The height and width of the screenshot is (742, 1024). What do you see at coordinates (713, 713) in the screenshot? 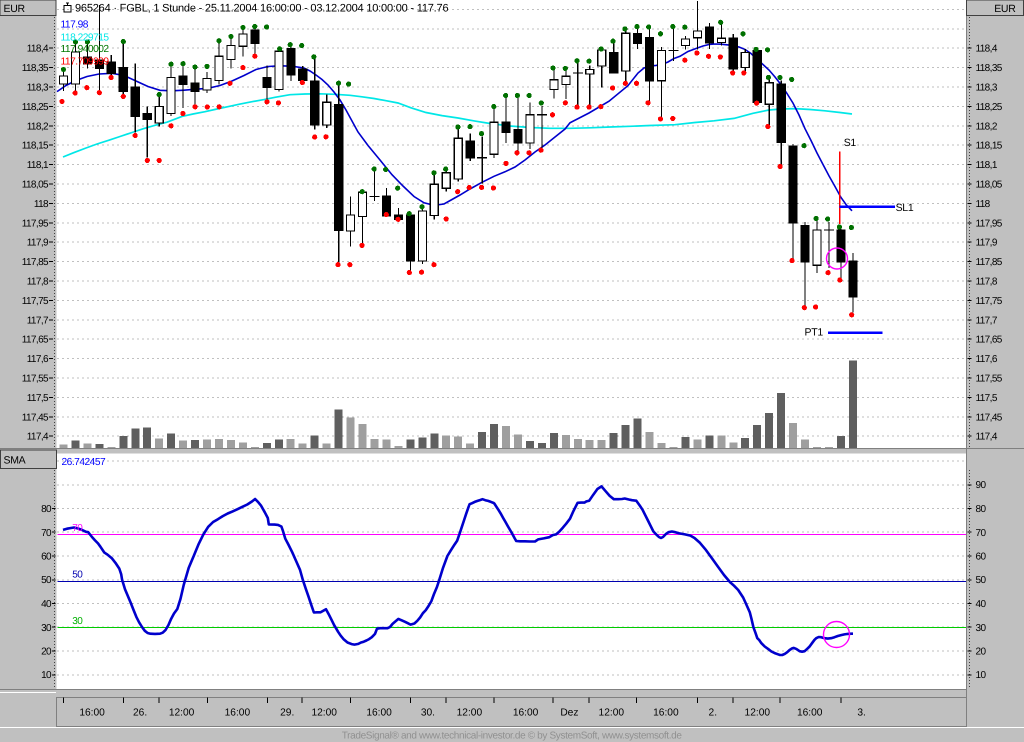
I see `svg-text: 2.` at bounding box center [713, 713].